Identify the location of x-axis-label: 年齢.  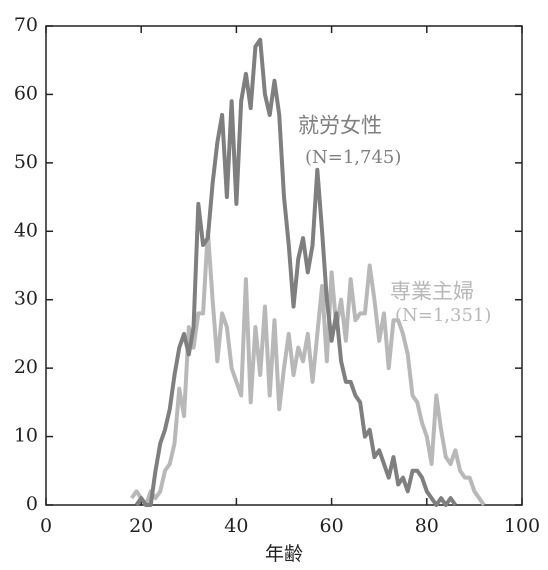
(284, 554).